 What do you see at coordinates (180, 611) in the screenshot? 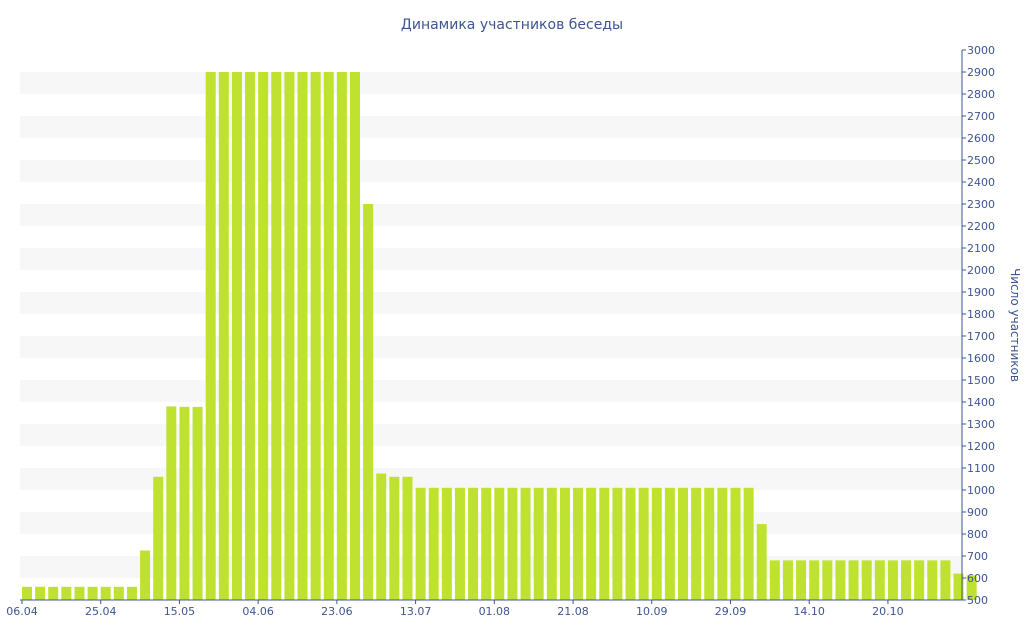
I see `x-tick-label: 15.05` at bounding box center [180, 611].